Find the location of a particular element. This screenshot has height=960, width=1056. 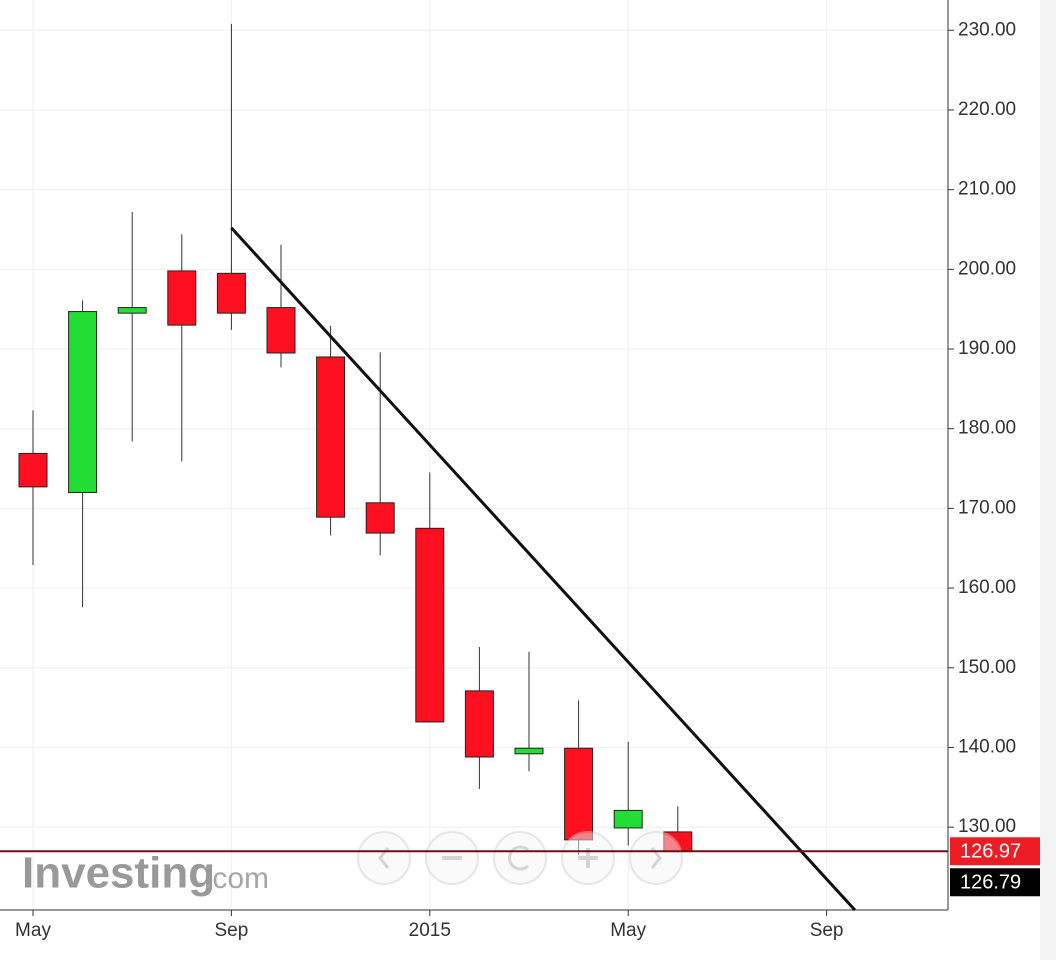

y-tick-label: 210.00 is located at coordinates (987, 189).